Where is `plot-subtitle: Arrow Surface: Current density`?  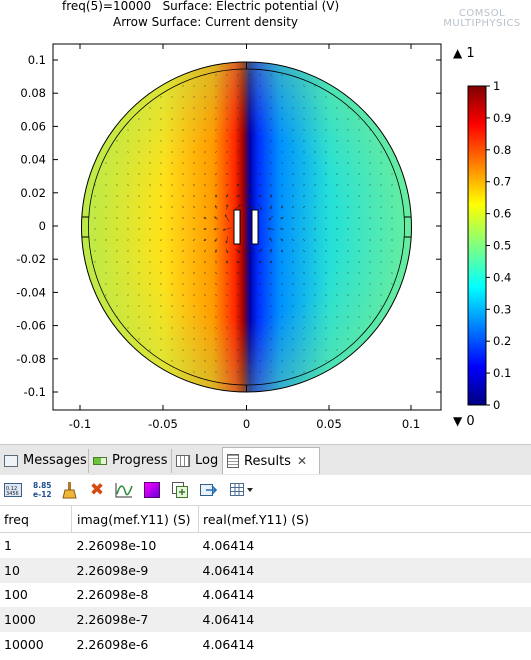
plot-subtitle: Arrow Surface: Current density is located at coordinates (206, 22).